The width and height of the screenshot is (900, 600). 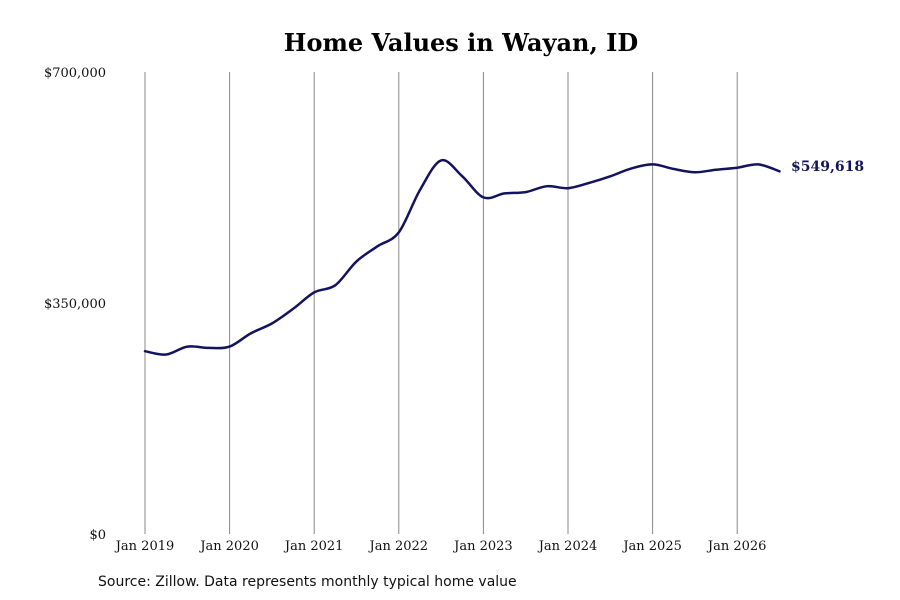 What do you see at coordinates (398, 546) in the screenshot?
I see `x-tick-label: Jan 2022` at bounding box center [398, 546].